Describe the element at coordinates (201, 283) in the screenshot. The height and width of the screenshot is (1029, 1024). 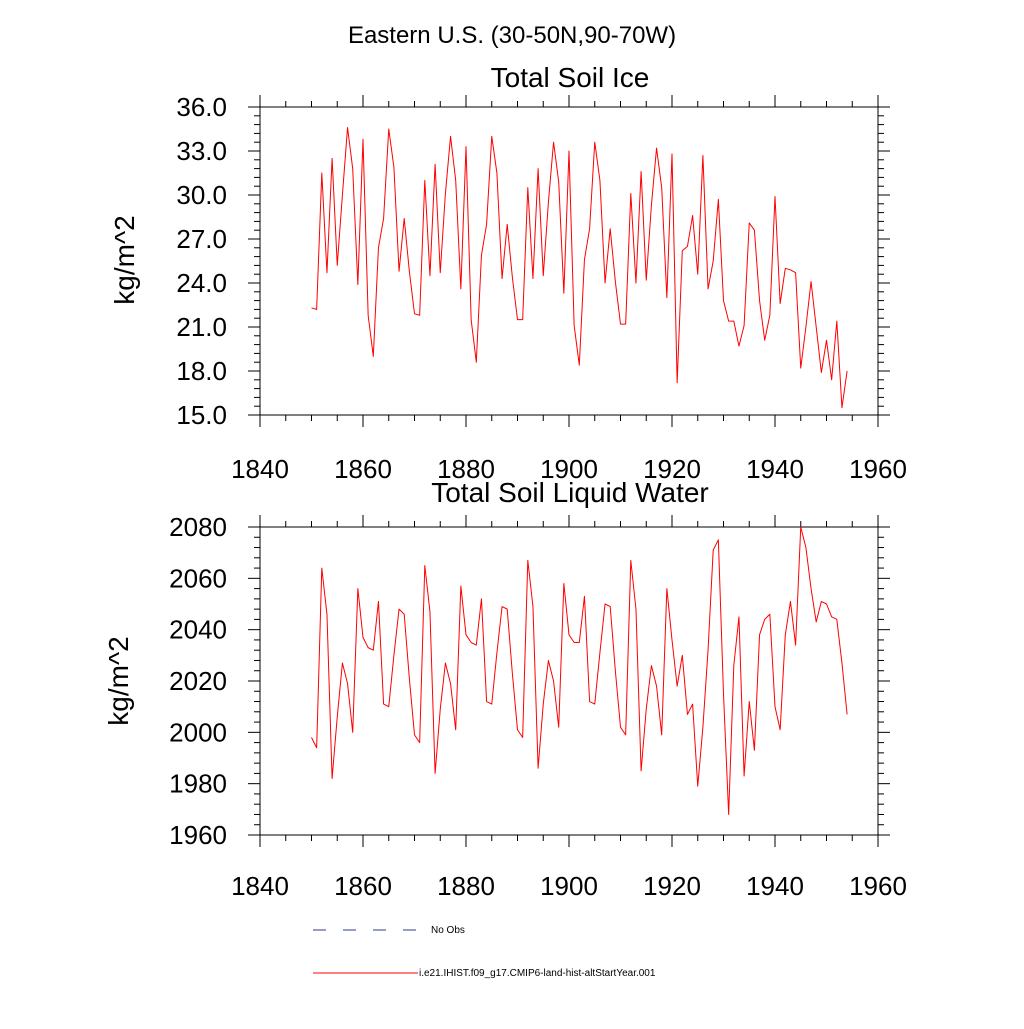
I see `y-tick-label: 24.0` at that location.